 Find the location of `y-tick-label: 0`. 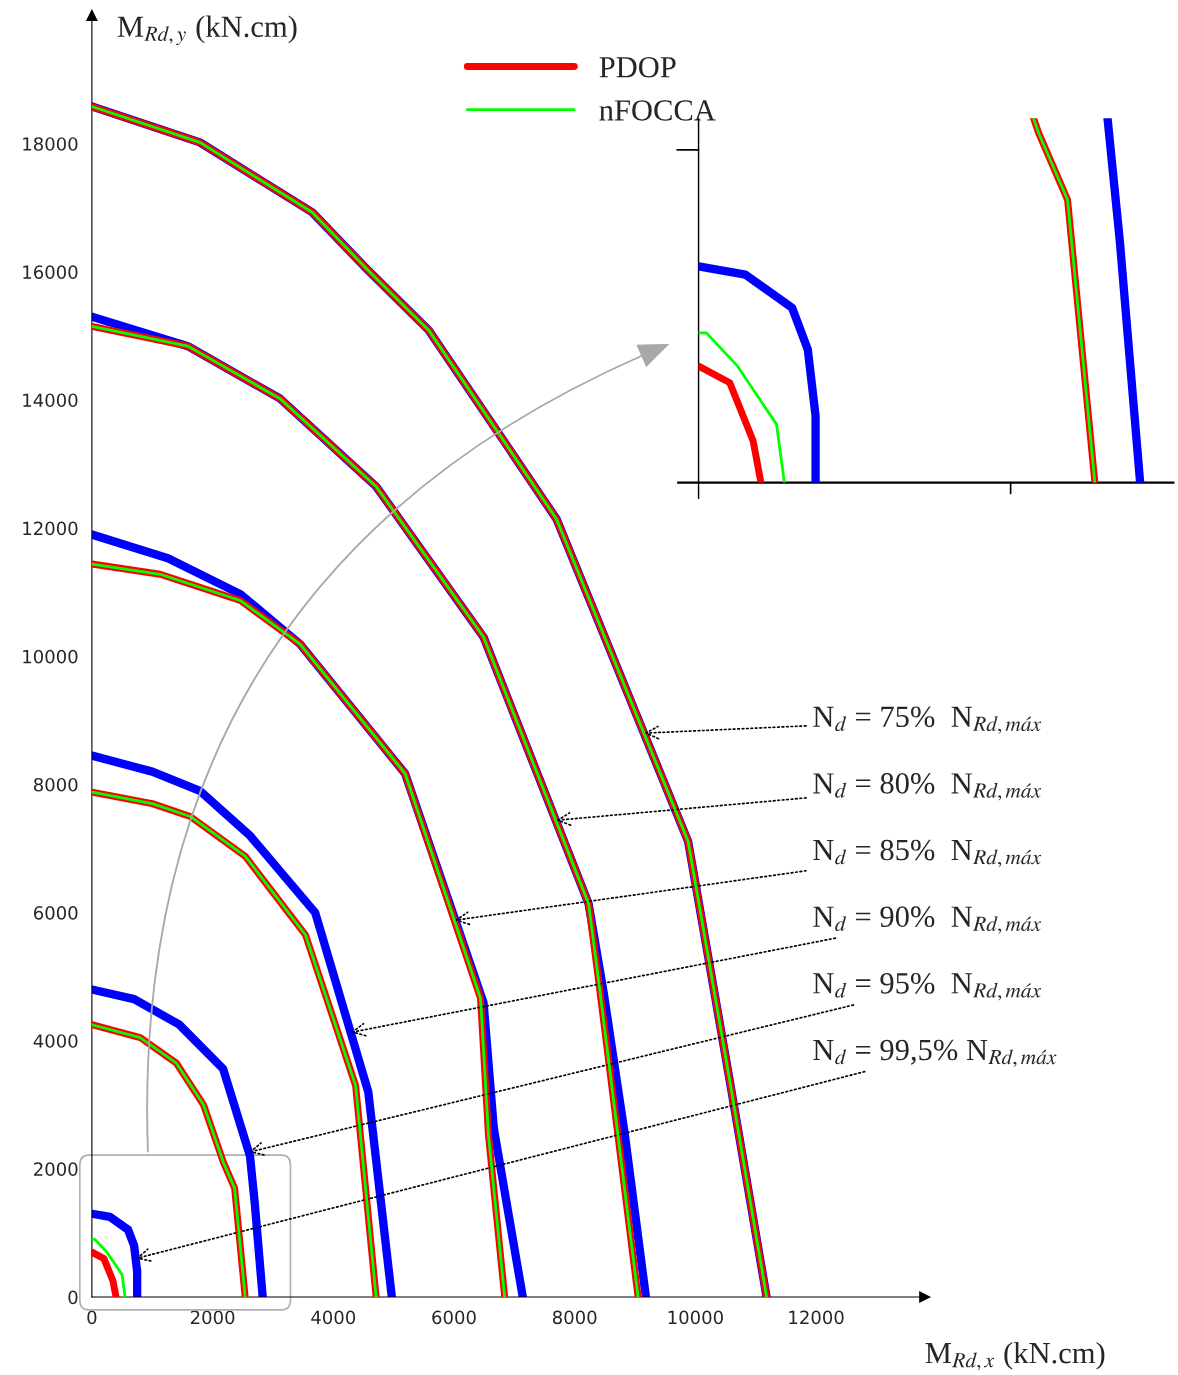

y-tick-label: 0 is located at coordinates (73, 1297).